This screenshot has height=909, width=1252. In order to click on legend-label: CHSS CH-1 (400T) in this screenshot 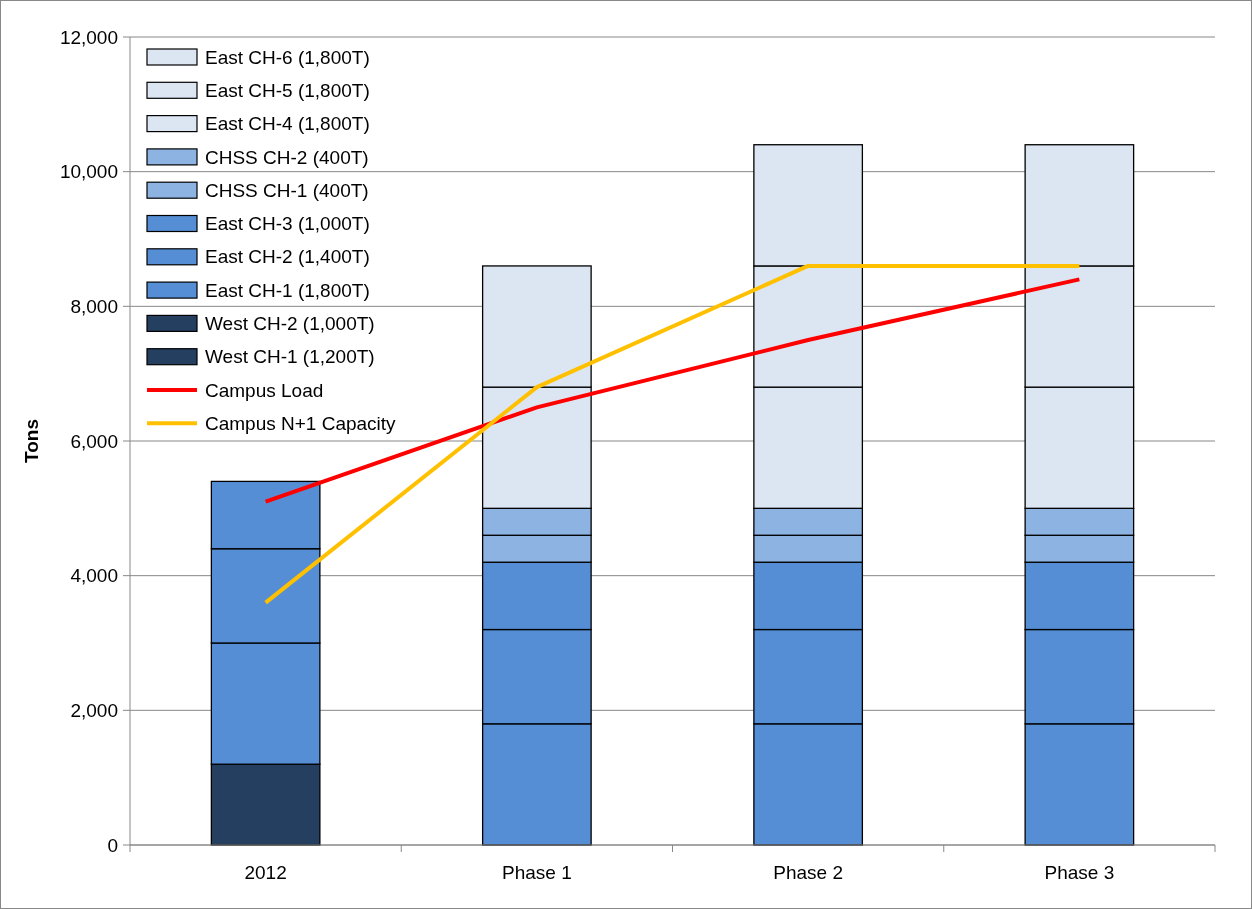, I will do `click(287, 190)`.